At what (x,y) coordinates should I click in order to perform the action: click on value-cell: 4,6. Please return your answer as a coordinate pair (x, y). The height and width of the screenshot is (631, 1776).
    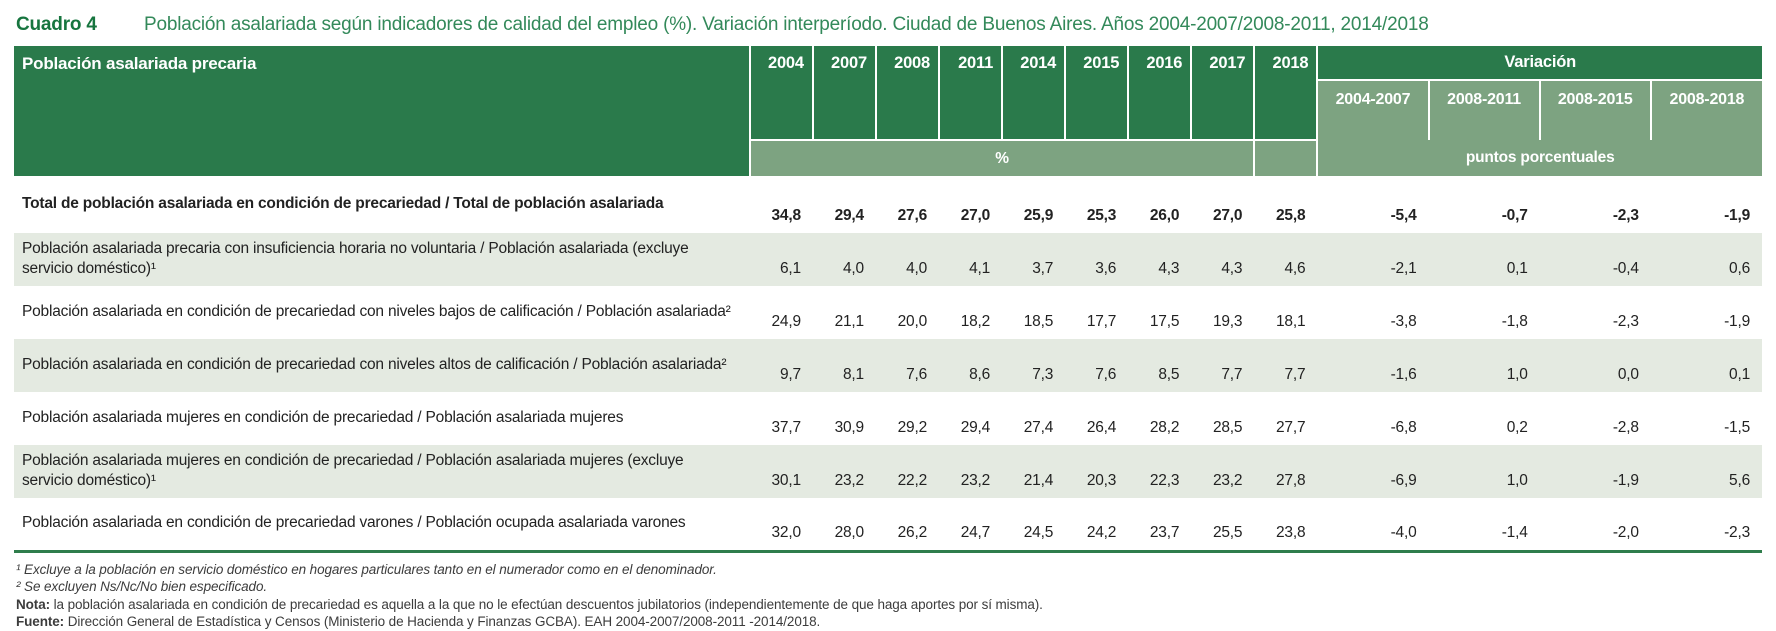
    Looking at the image, I should click on (1295, 268).